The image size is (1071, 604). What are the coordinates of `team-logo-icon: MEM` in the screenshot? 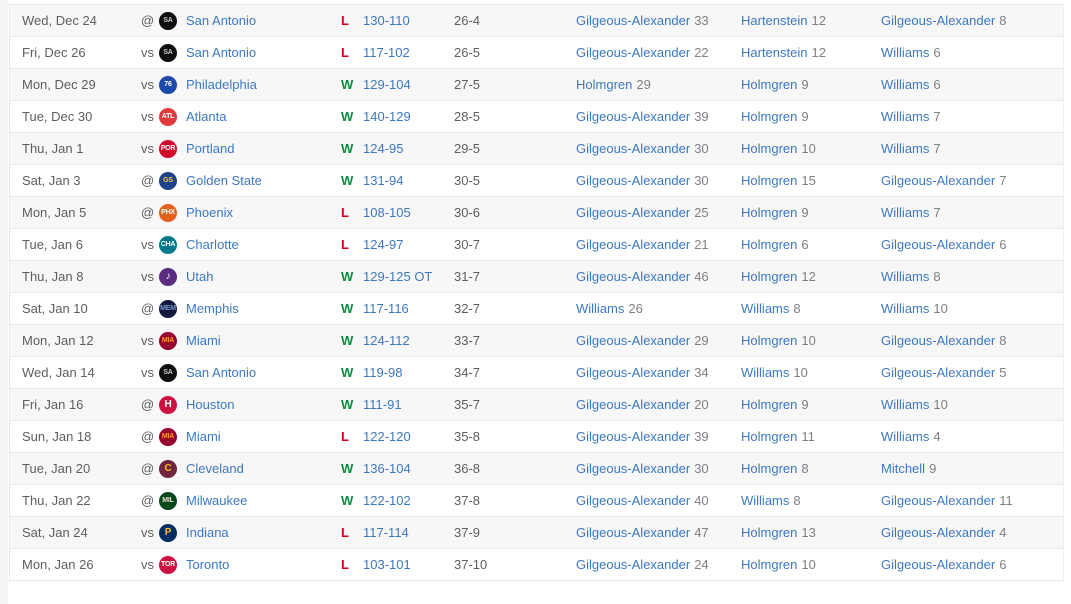 It's located at (168, 308).